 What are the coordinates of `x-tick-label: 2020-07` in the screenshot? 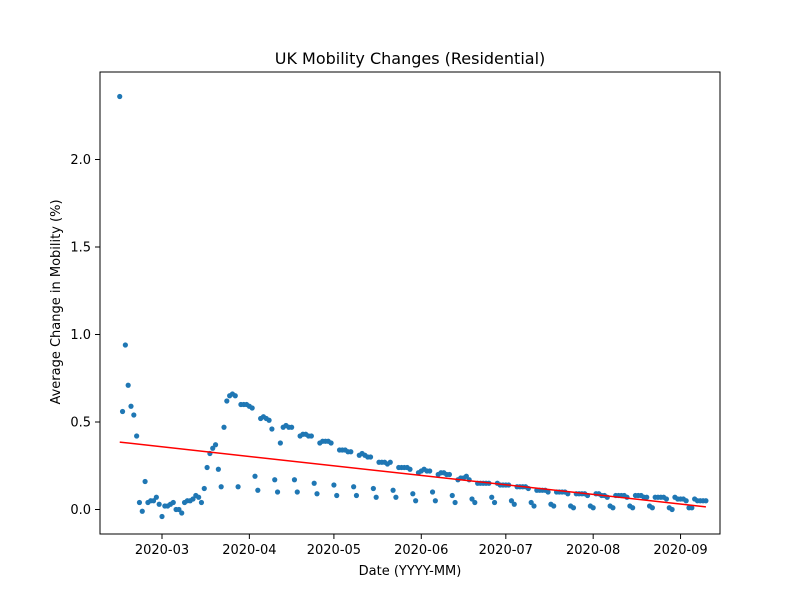 It's located at (506, 550).